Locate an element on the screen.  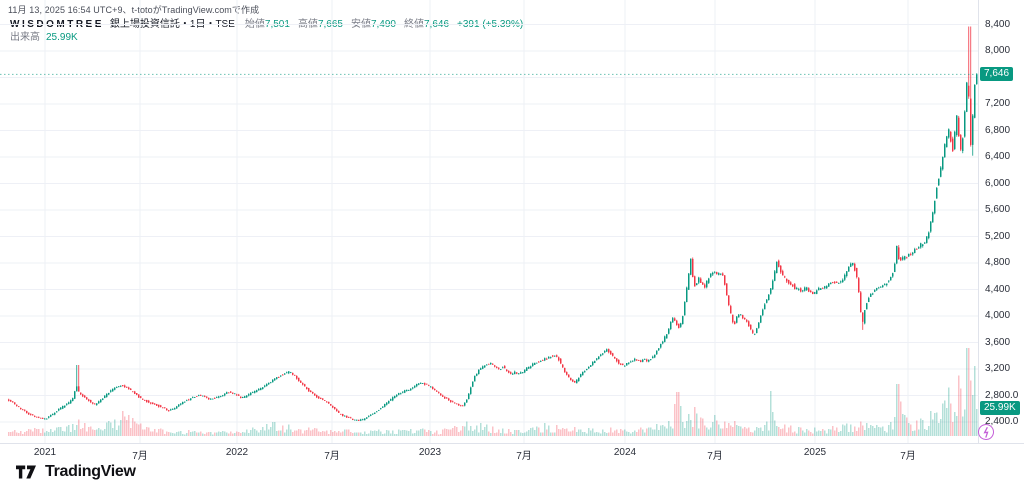
price-axis-label: 2,800.0 is located at coordinates (1002, 395).